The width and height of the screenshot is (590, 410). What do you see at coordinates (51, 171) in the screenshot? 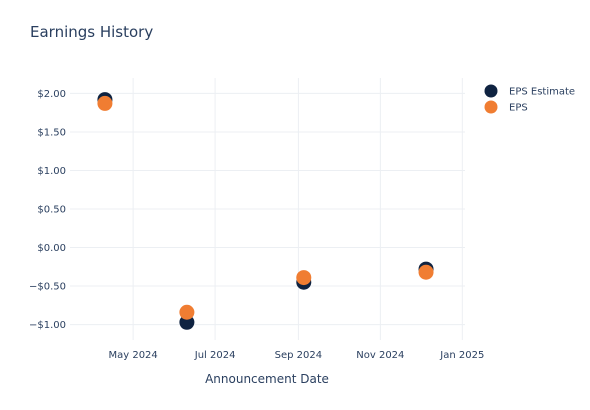
I see `y-tick-label: $1.00` at bounding box center [51, 171].